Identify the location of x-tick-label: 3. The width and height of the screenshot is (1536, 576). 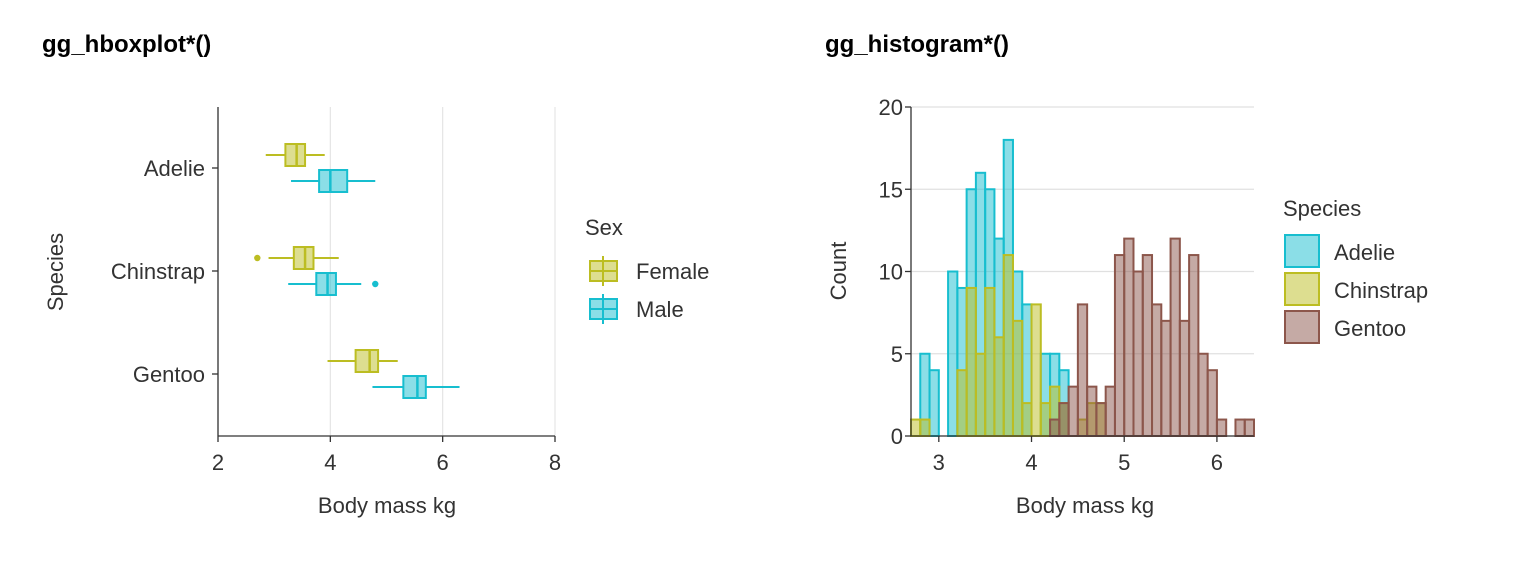
(939, 462).